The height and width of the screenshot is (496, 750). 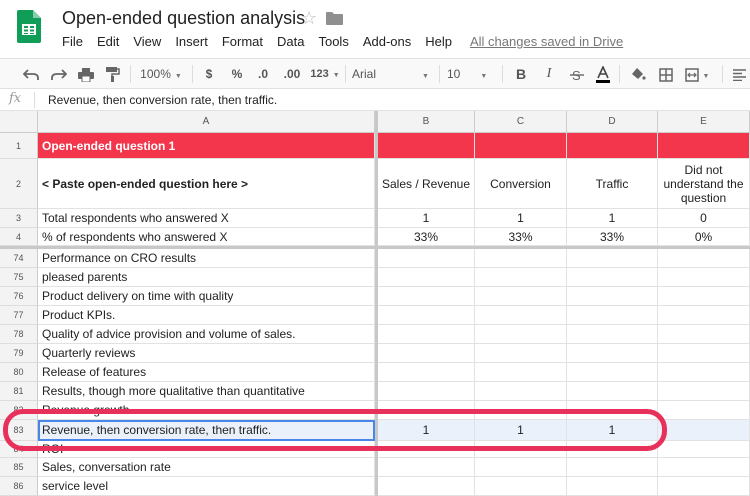 What do you see at coordinates (704, 122) in the screenshot?
I see `column-header-e: E` at bounding box center [704, 122].